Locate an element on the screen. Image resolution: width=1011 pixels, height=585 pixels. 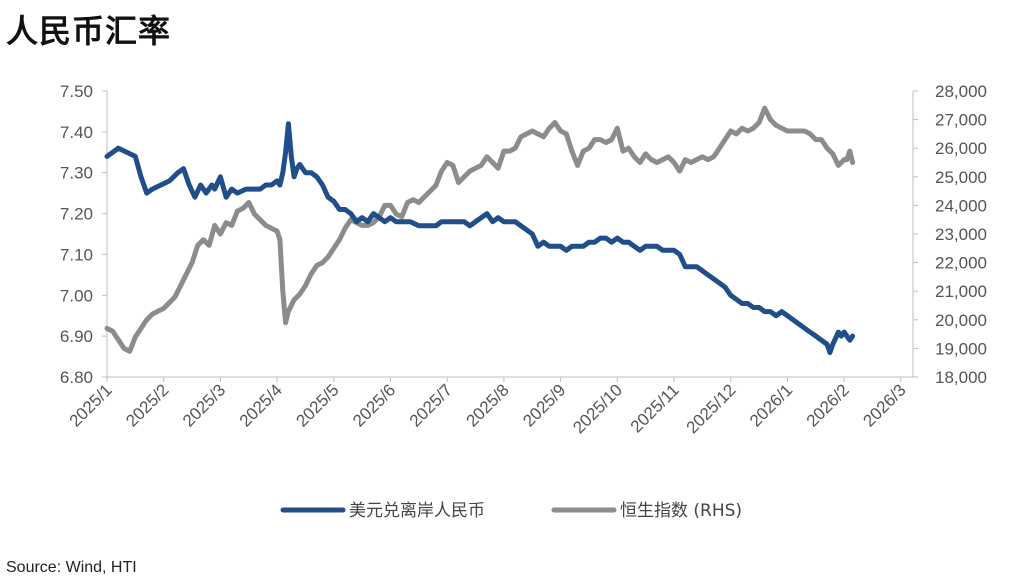
x-tick-label: 2025/10 is located at coordinates (597, 408).